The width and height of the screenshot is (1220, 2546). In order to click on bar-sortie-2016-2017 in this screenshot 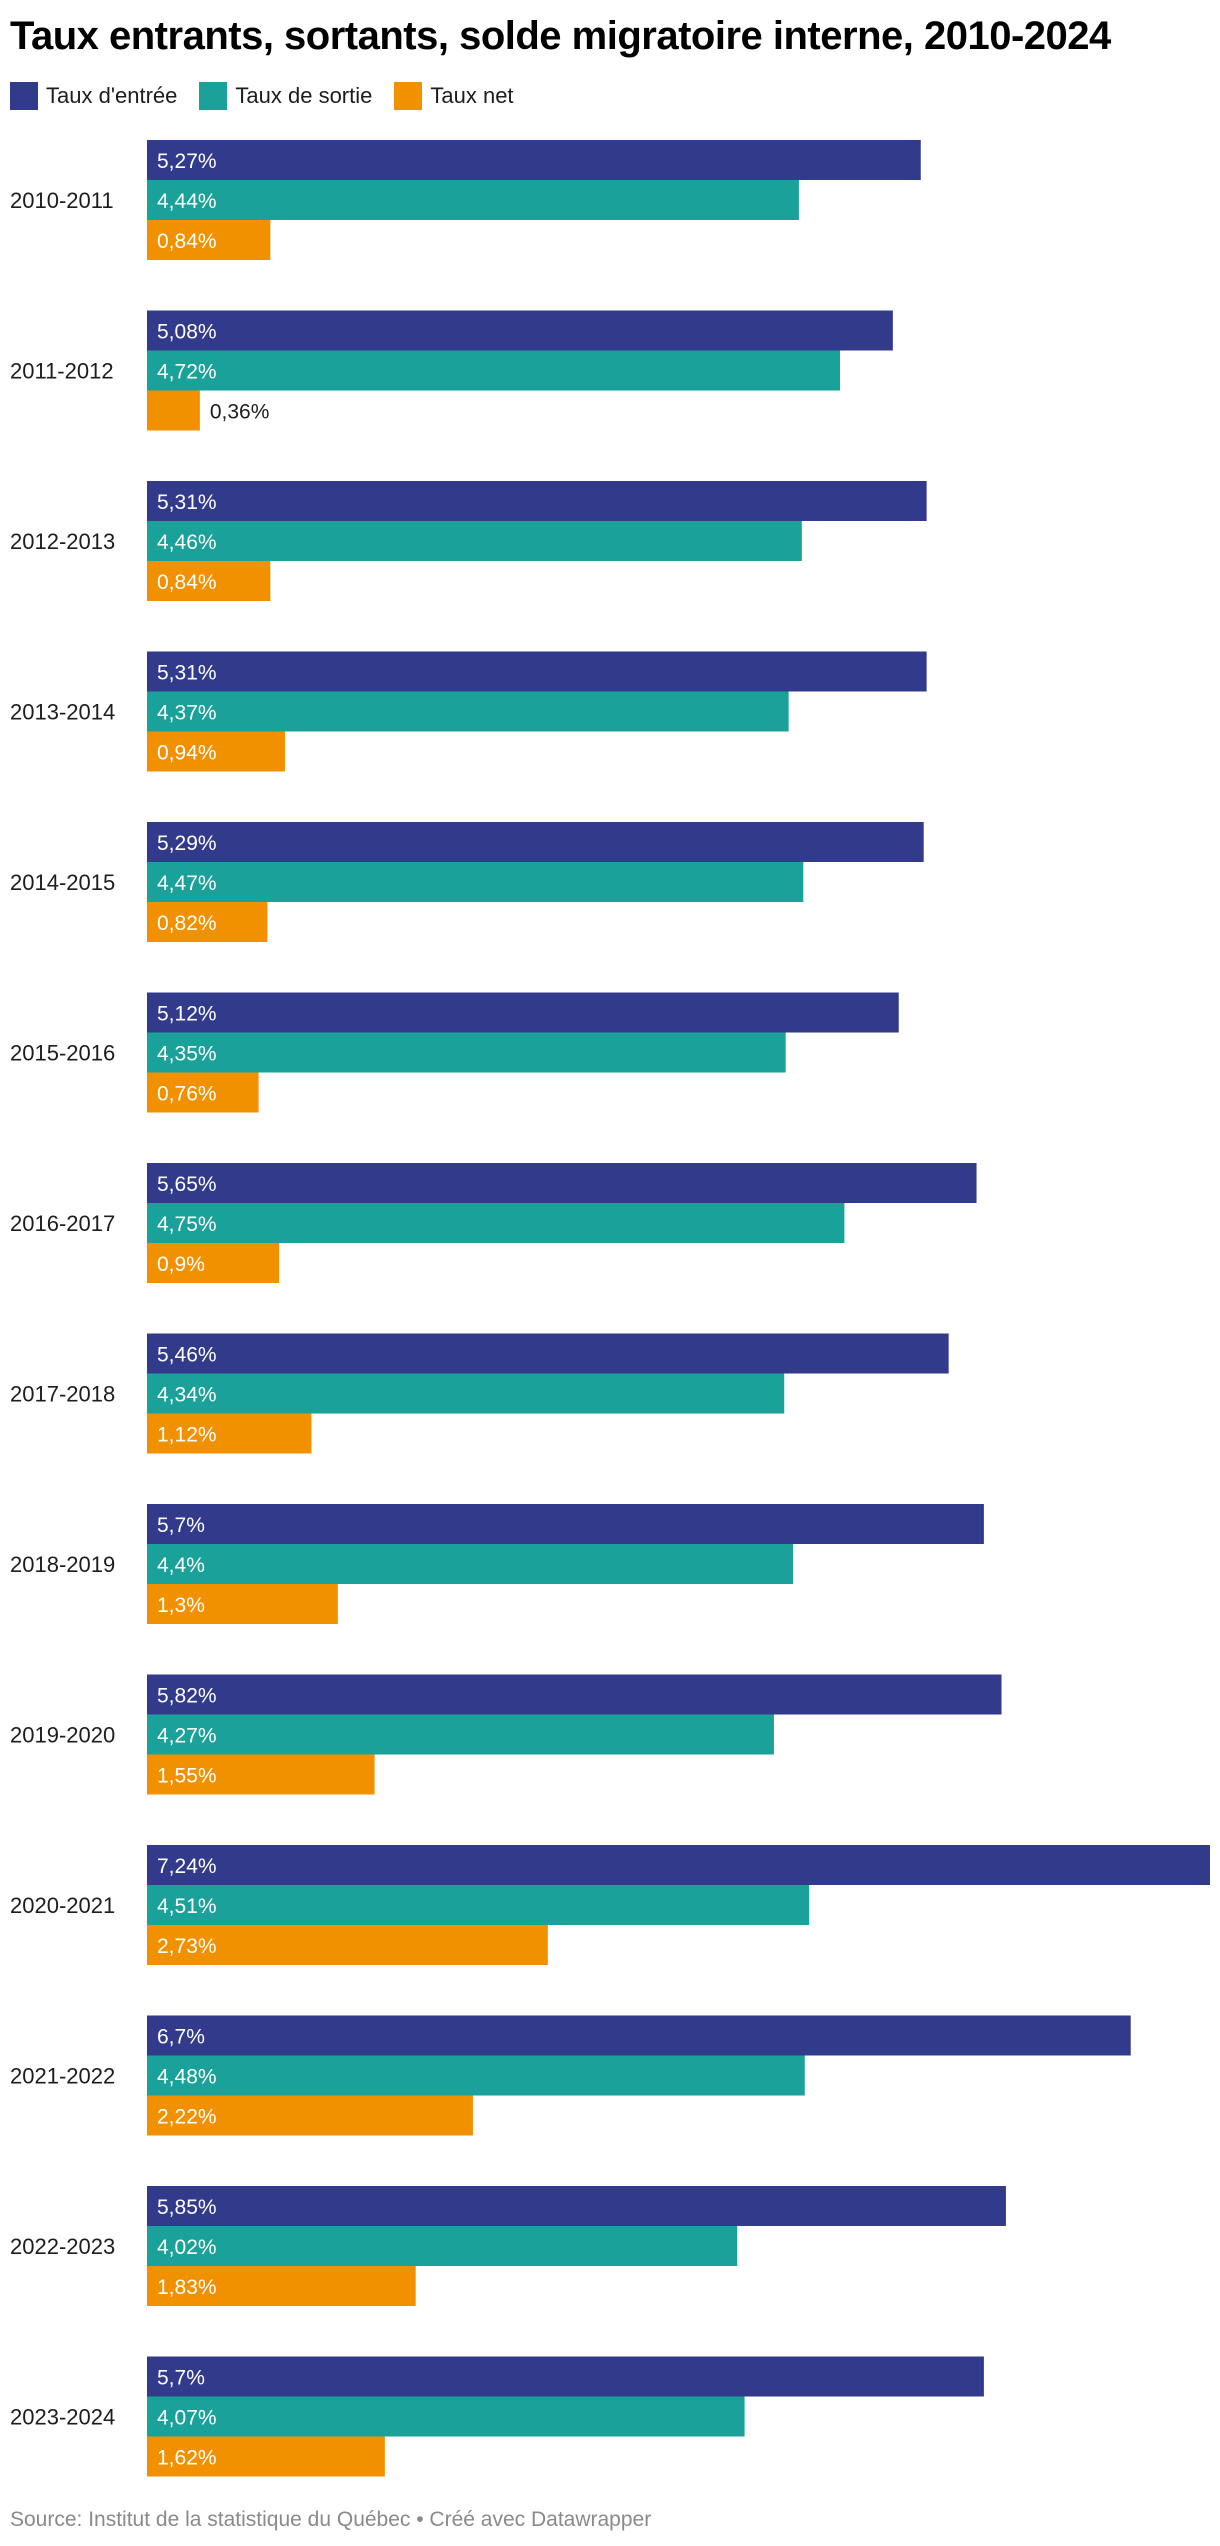, I will do `click(496, 1223)`.